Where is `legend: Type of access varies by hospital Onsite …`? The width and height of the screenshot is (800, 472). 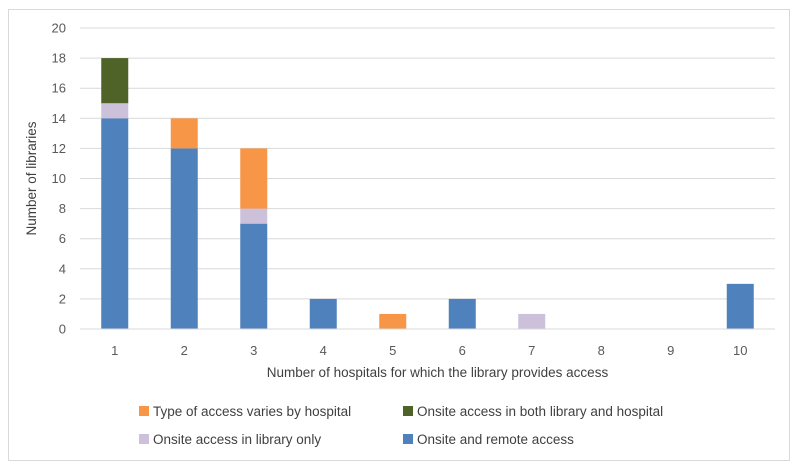
legend: Type of access varies by hospital Onsite … is located at coordinates (401, 425).